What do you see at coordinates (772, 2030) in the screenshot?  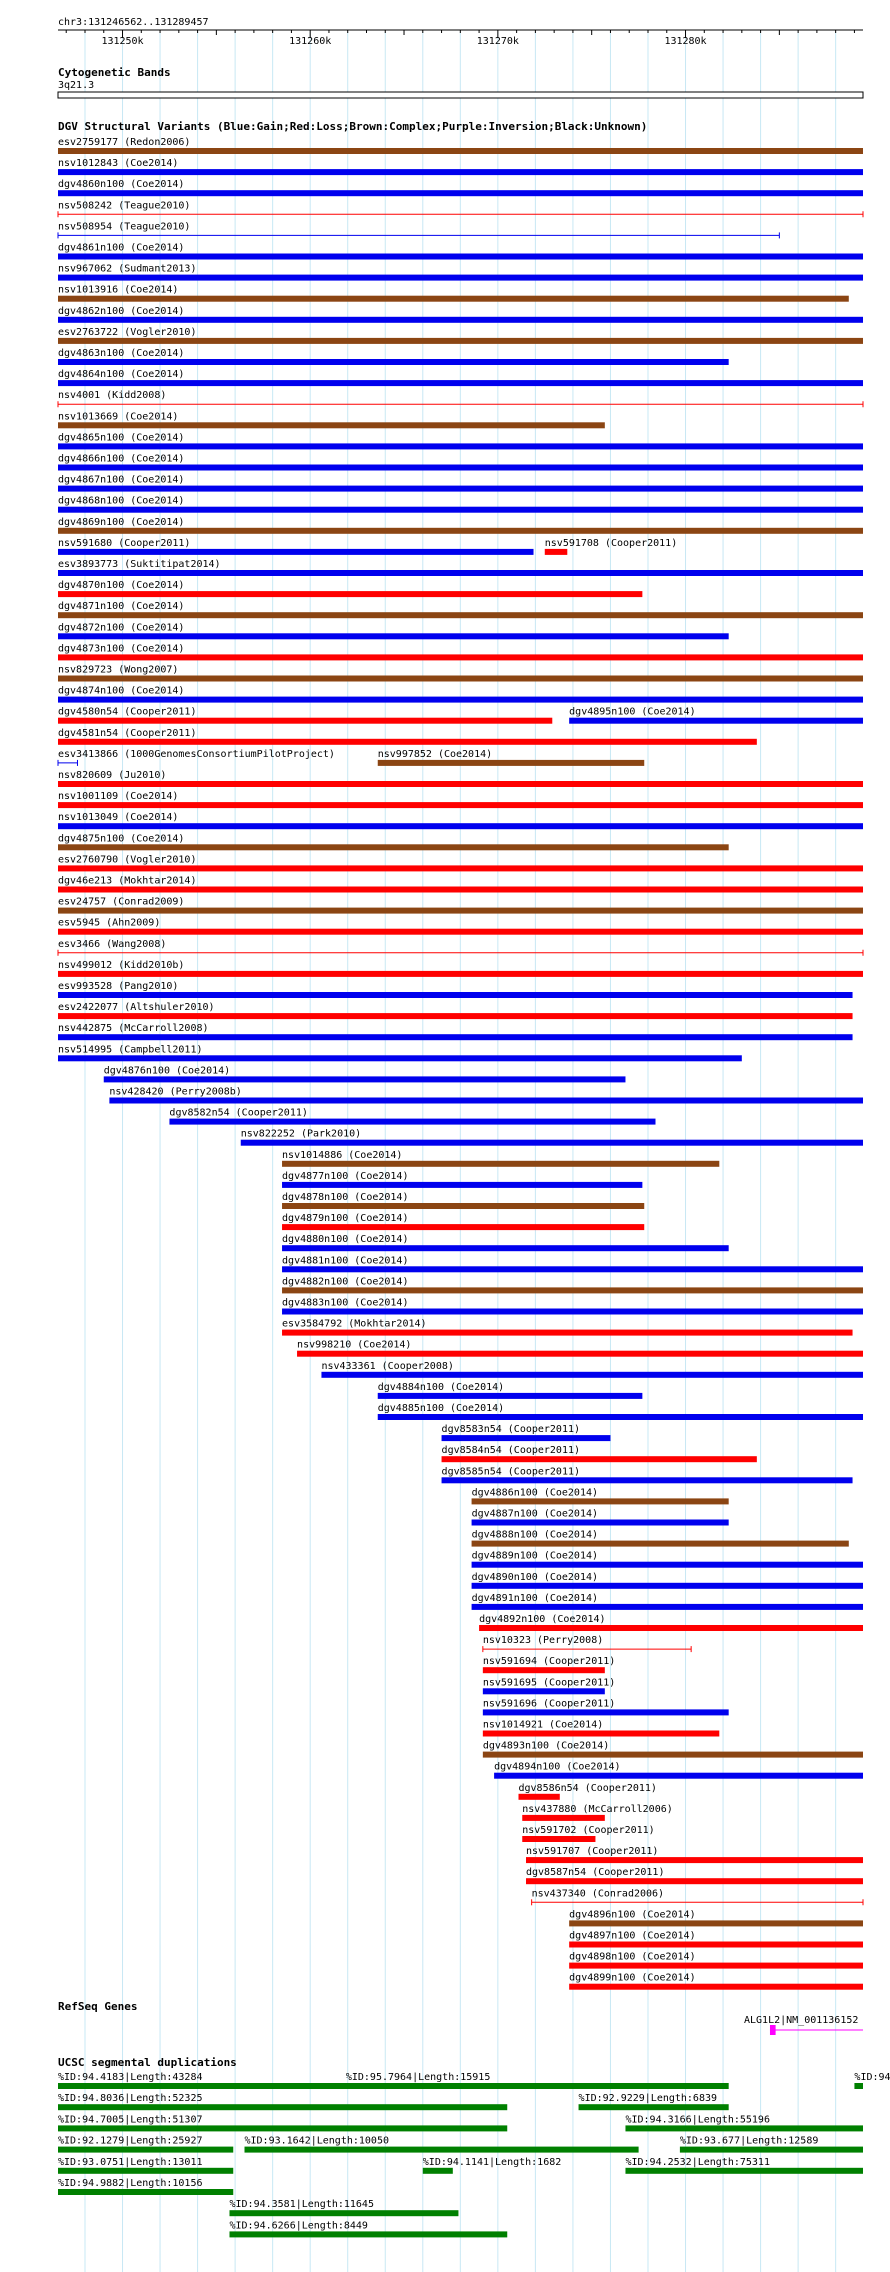 I see `gene-exon` at bounding box center [772, 2030].